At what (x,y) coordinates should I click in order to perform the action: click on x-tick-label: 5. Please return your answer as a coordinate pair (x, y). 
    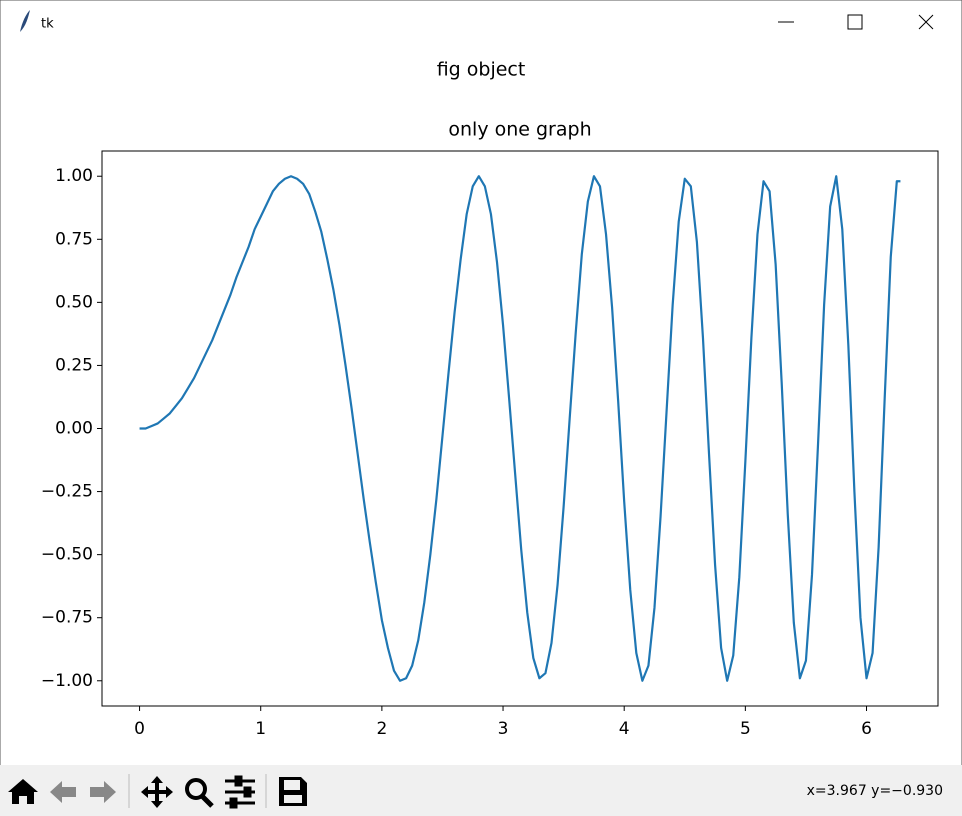
    Looking at the image, I should click on (745, 729).